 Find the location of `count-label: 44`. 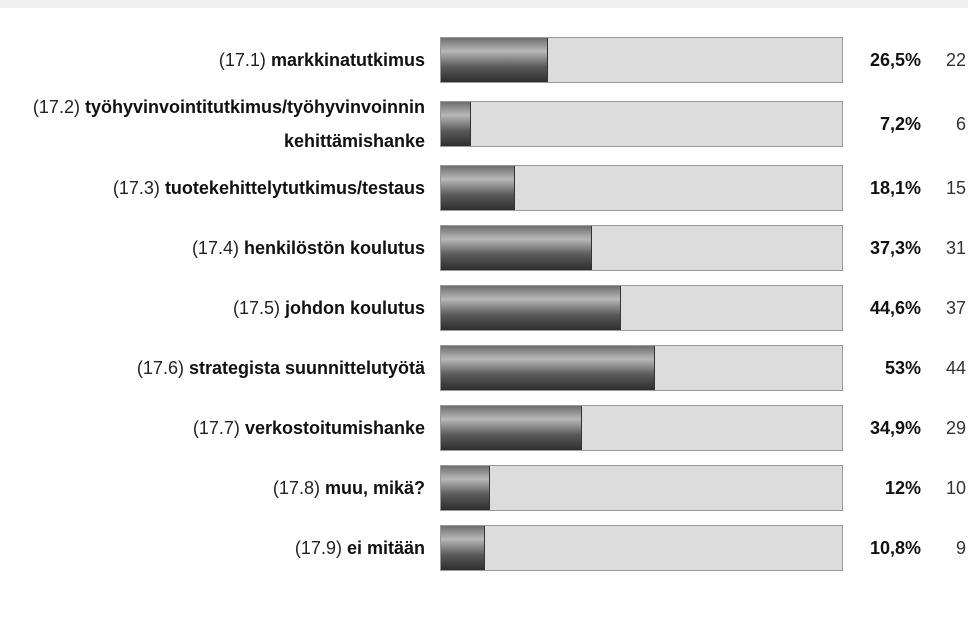

count-label: 44 is located at coordinates (955, 367).